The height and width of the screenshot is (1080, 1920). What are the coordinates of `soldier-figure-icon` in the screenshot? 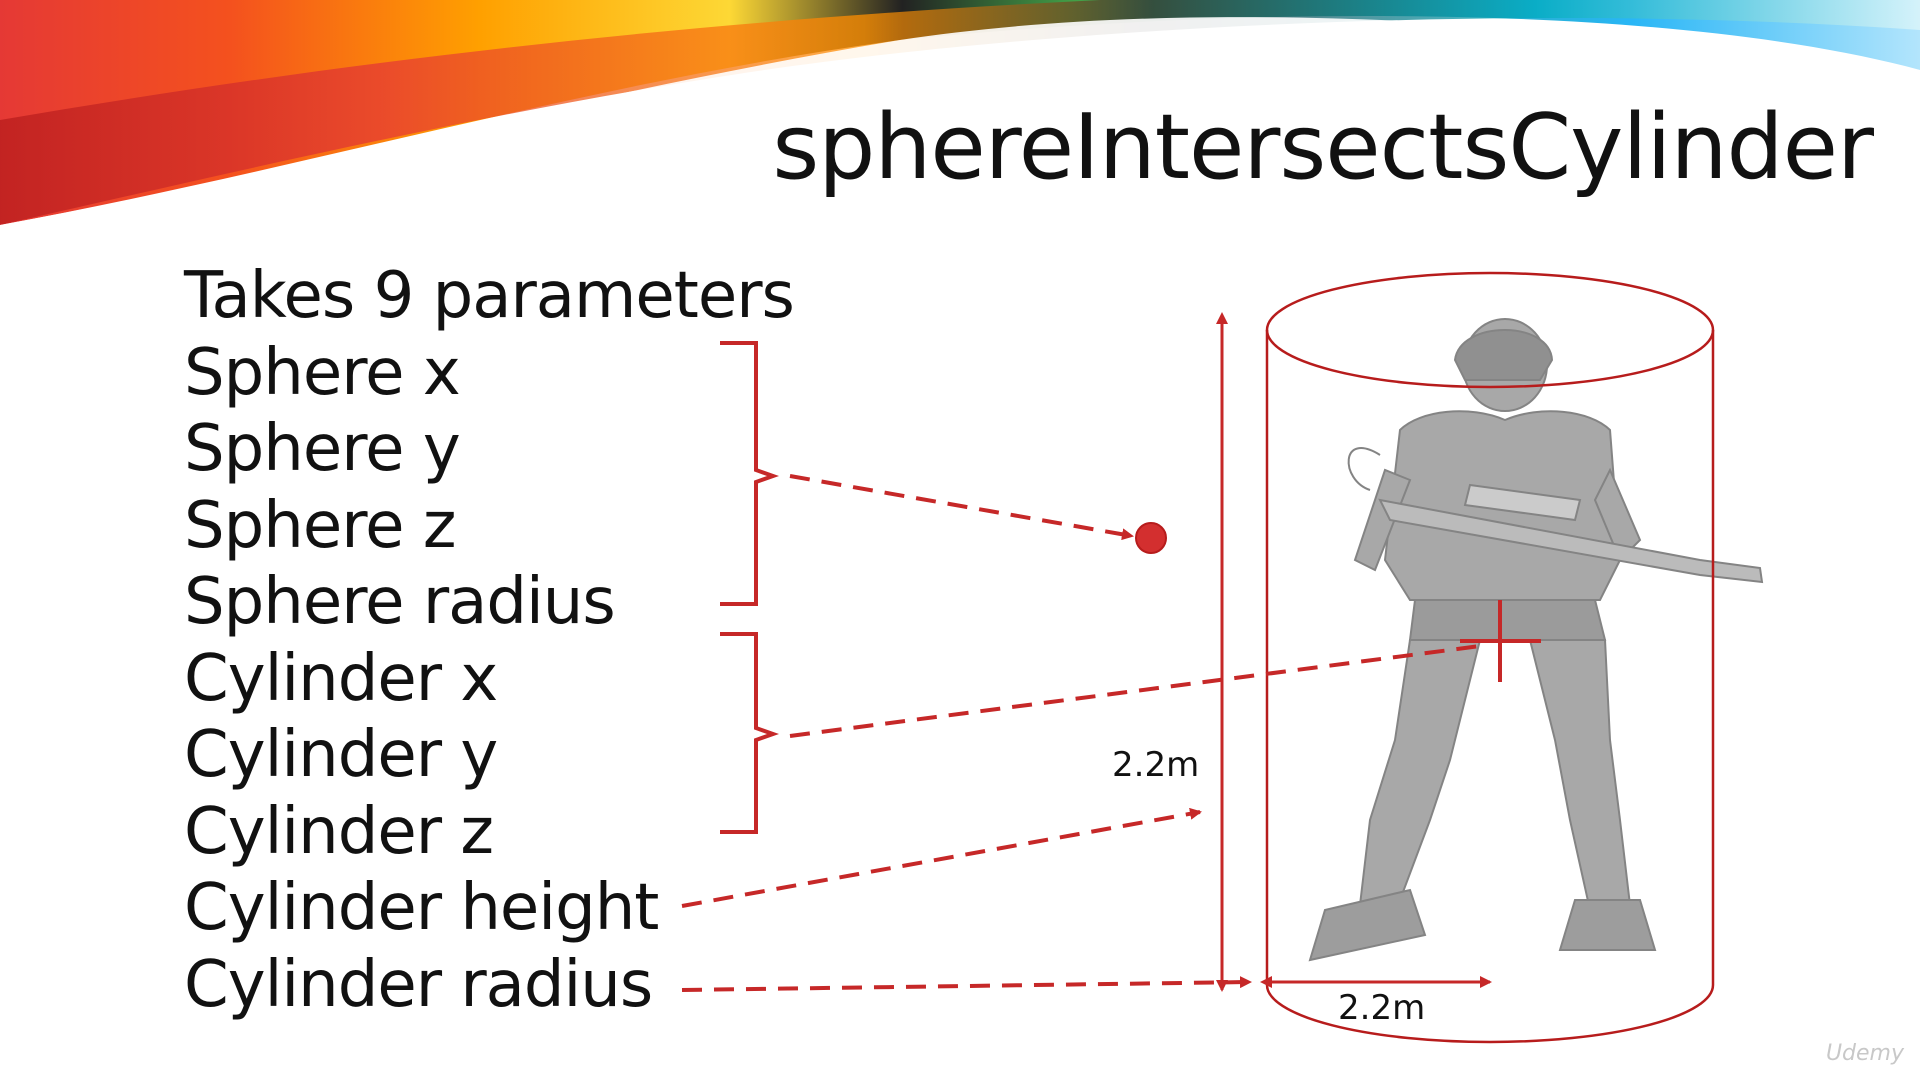 It's located at (1536, 640).